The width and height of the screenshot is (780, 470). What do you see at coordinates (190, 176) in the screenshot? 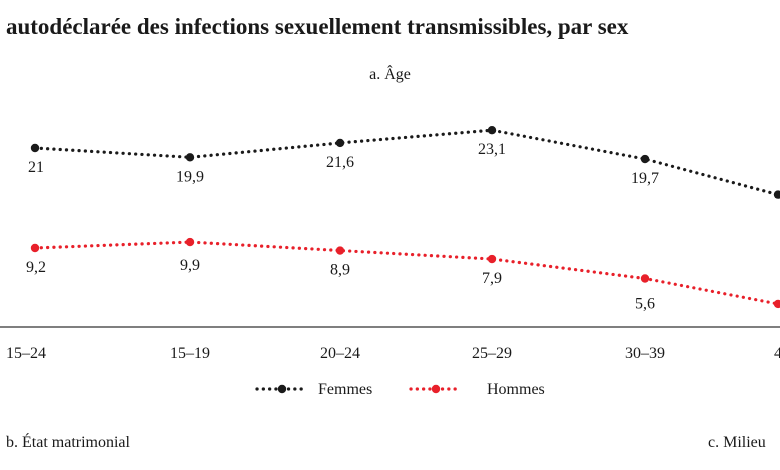
I see `data-label: 19,9` at bounding box center [190, 176].